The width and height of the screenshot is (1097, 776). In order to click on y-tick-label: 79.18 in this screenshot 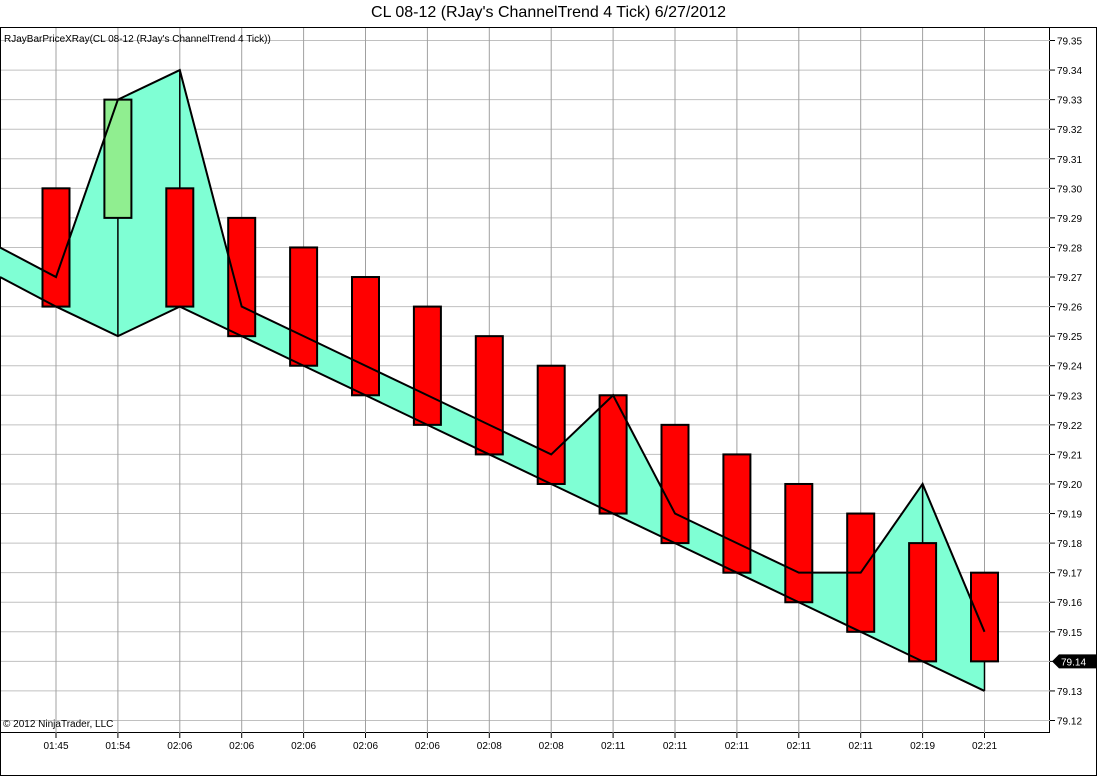, I will do `click(1069, 544)`.